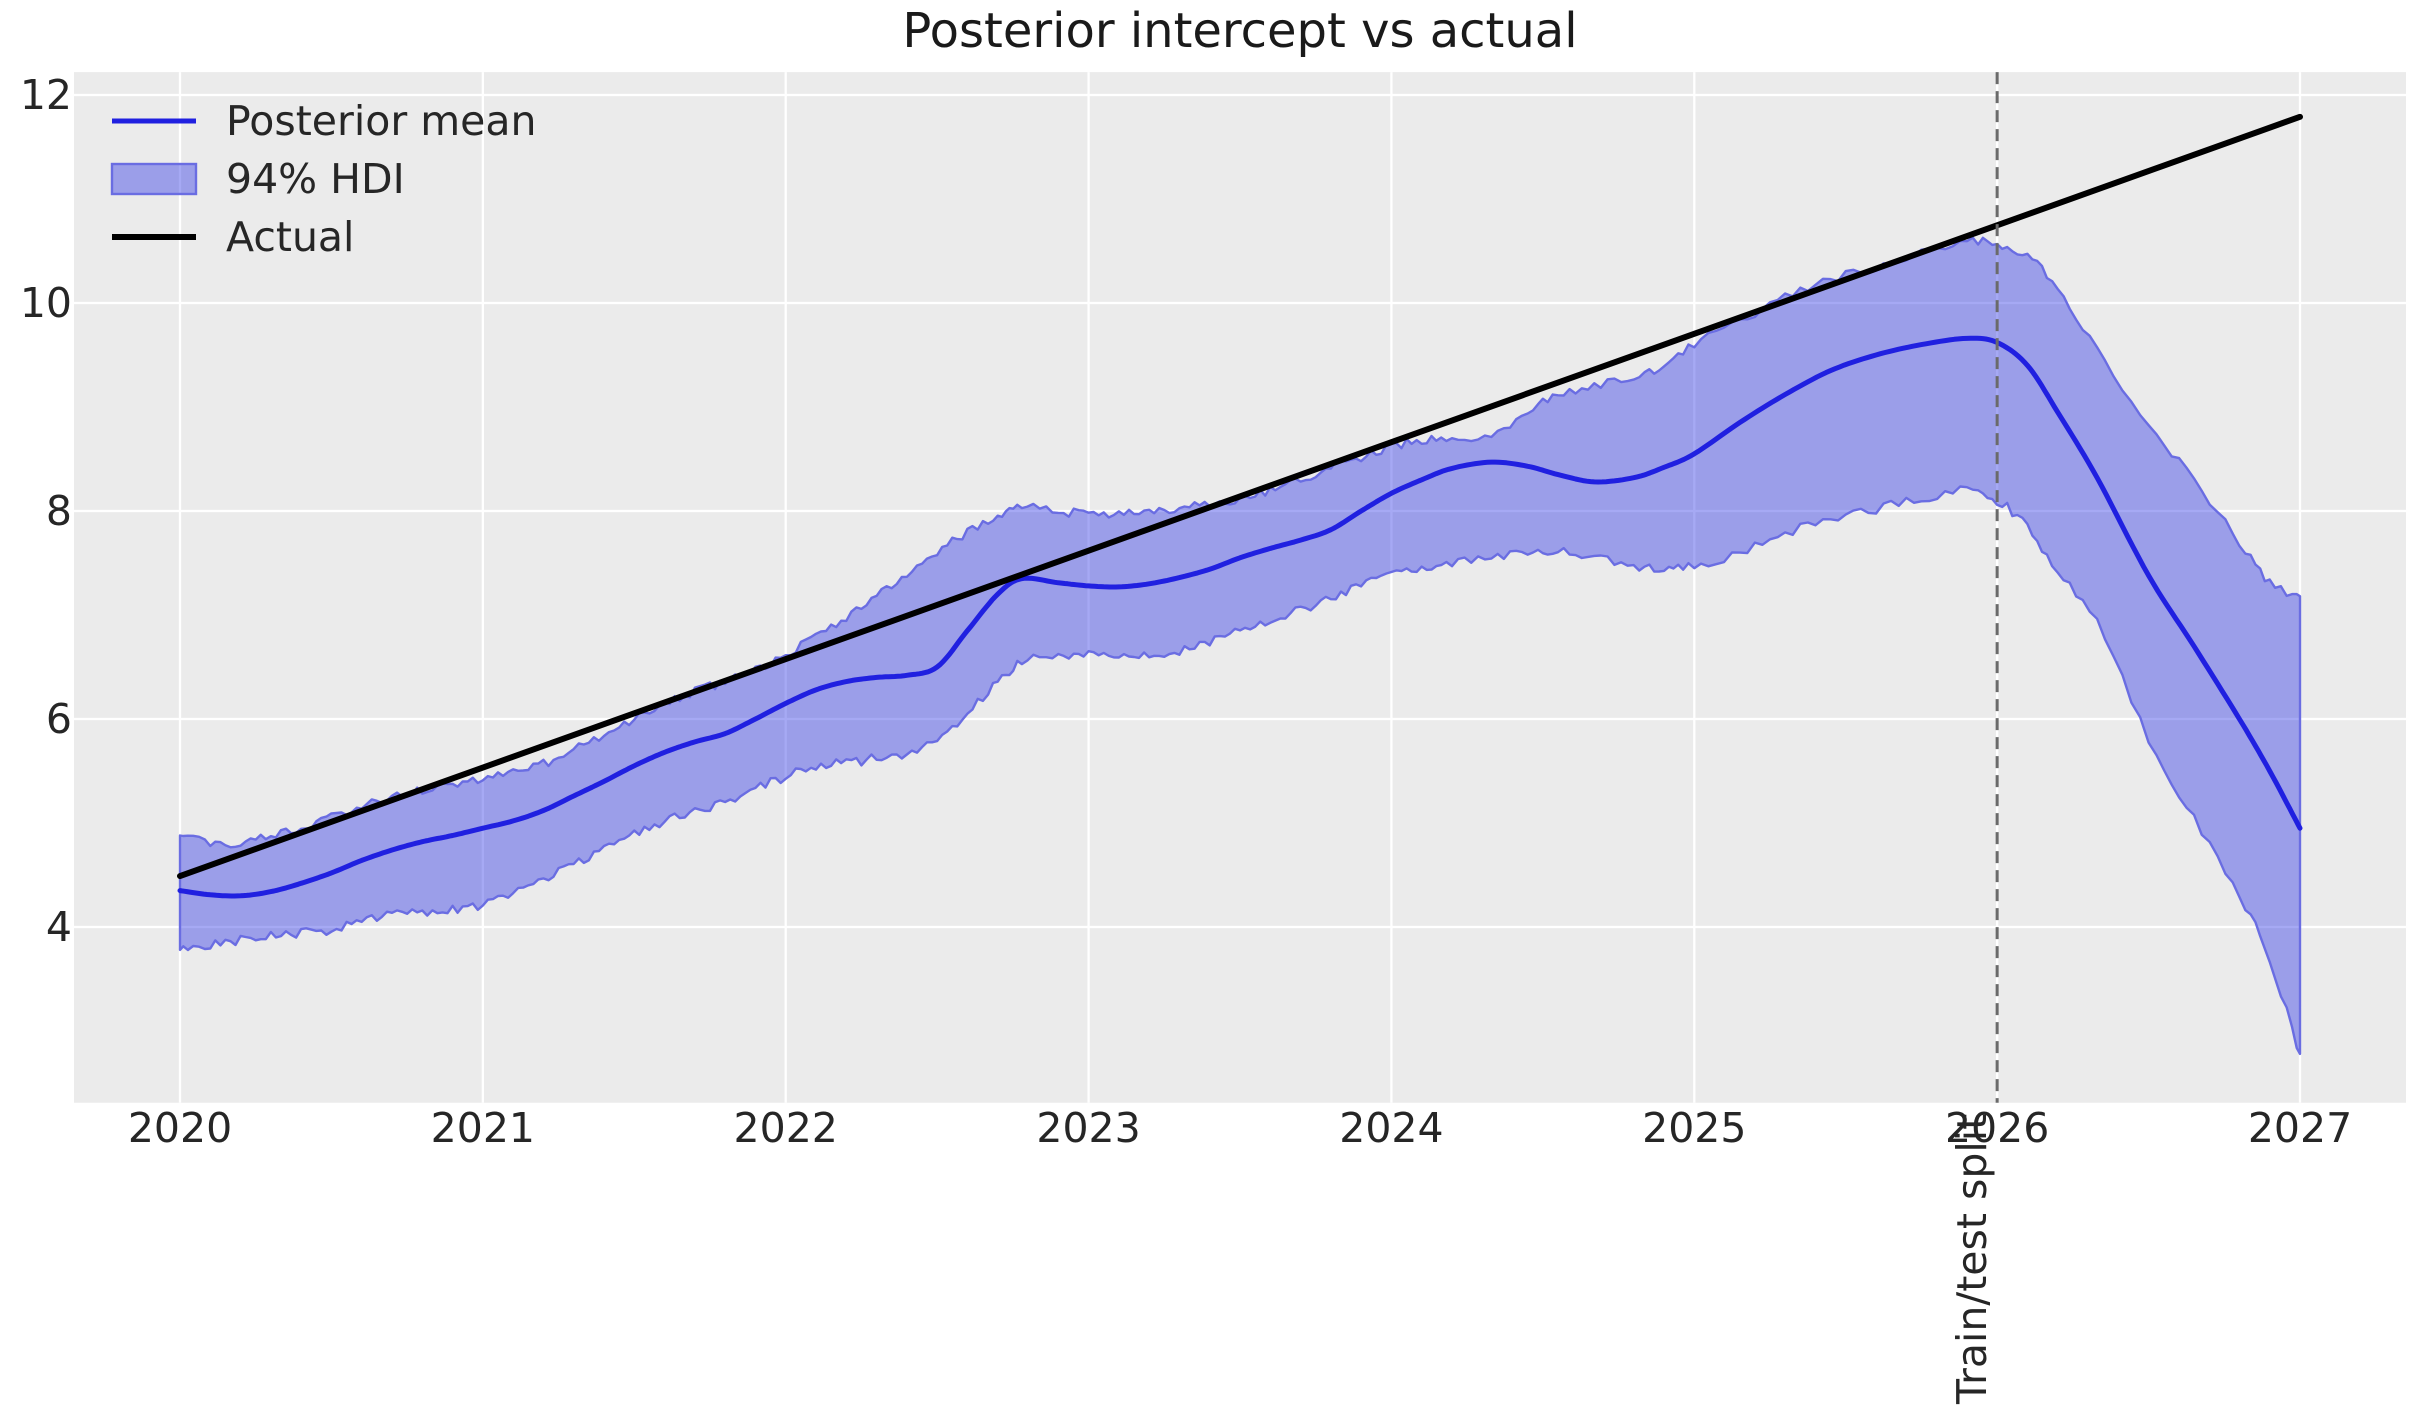  What do you see at coordinates (1997, 1128) in the screenshot?
I see `x-tick-label: 2026` at bounding box center [1997, 1128].